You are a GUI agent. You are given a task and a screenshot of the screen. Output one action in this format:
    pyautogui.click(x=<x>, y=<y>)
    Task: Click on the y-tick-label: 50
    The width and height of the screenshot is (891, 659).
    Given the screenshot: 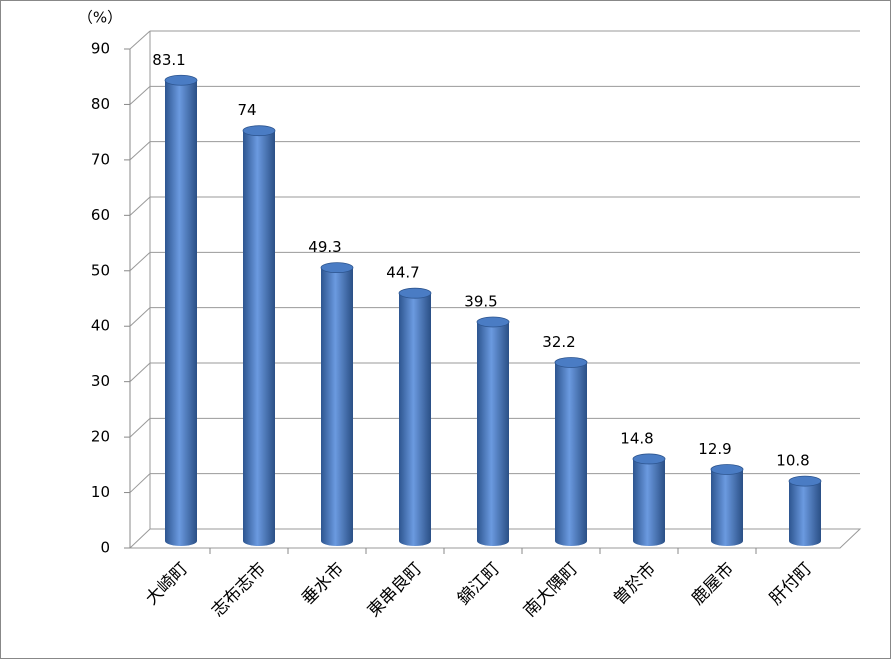 What is the action you would take?
    pyautogui.click(x=100, y=270)
    